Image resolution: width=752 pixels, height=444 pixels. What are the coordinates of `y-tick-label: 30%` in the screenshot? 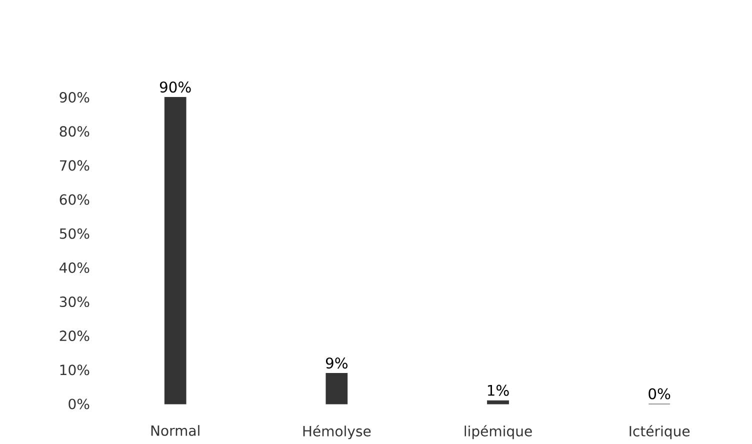 It's located at (75, 302).